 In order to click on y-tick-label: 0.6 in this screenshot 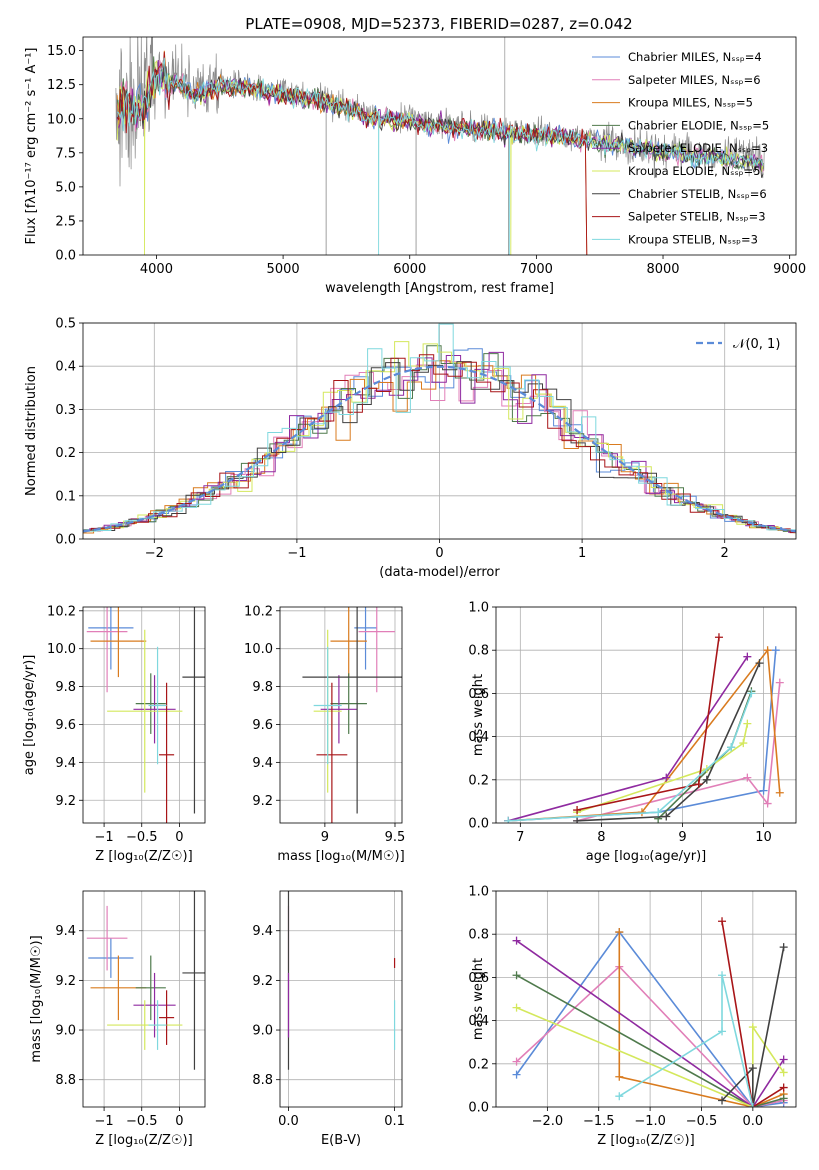, I will do `click(478, 694)`.